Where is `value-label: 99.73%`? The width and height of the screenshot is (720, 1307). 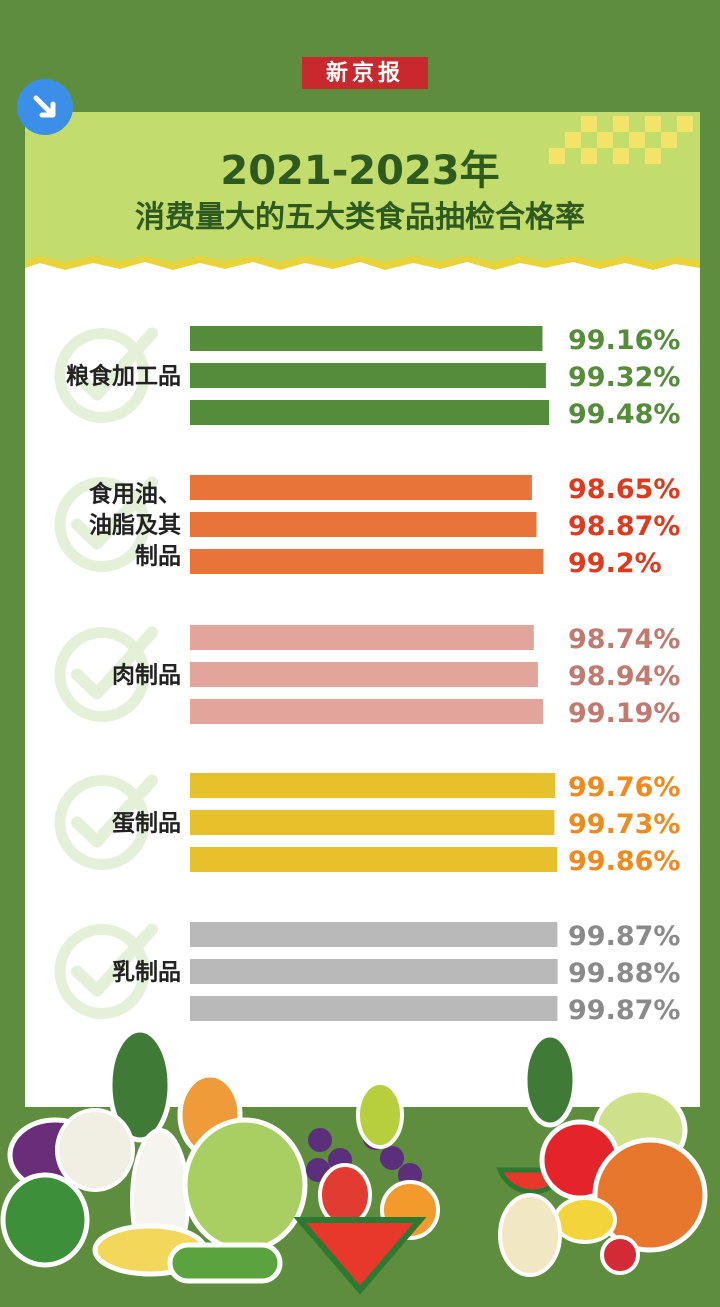 value-label: 99.73% is located at coordinates (624, 824).